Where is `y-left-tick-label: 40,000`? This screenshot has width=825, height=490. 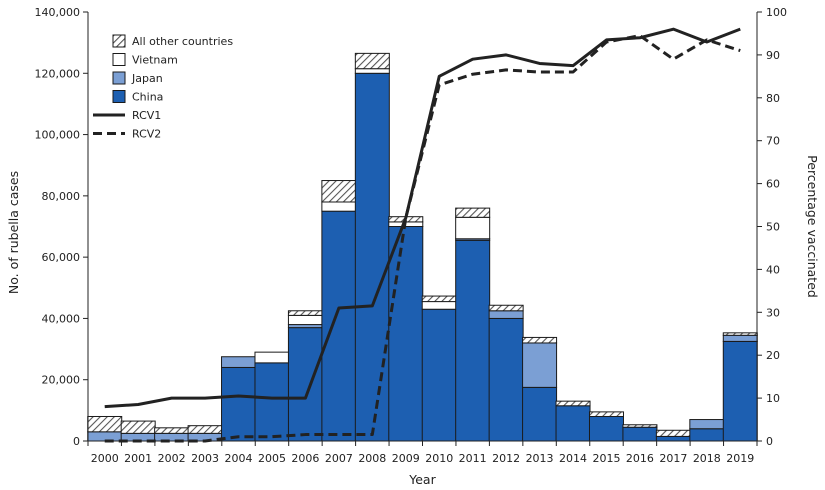 y-left-tick-label: 40,000 is located at coordinates (61, 318).